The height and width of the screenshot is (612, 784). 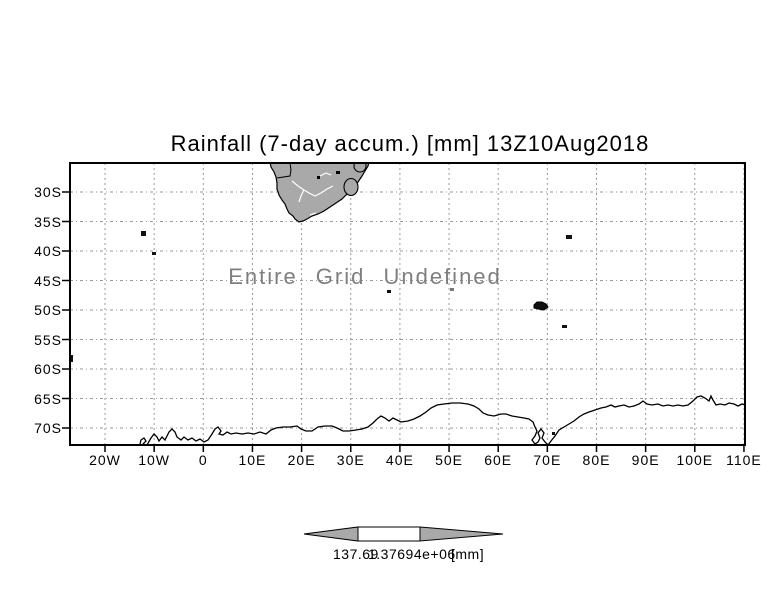 What do you see at coordinates (48, 280) in the screenshot?
I see `lat-tick-label: 45S` at bounding box center [48, 280].